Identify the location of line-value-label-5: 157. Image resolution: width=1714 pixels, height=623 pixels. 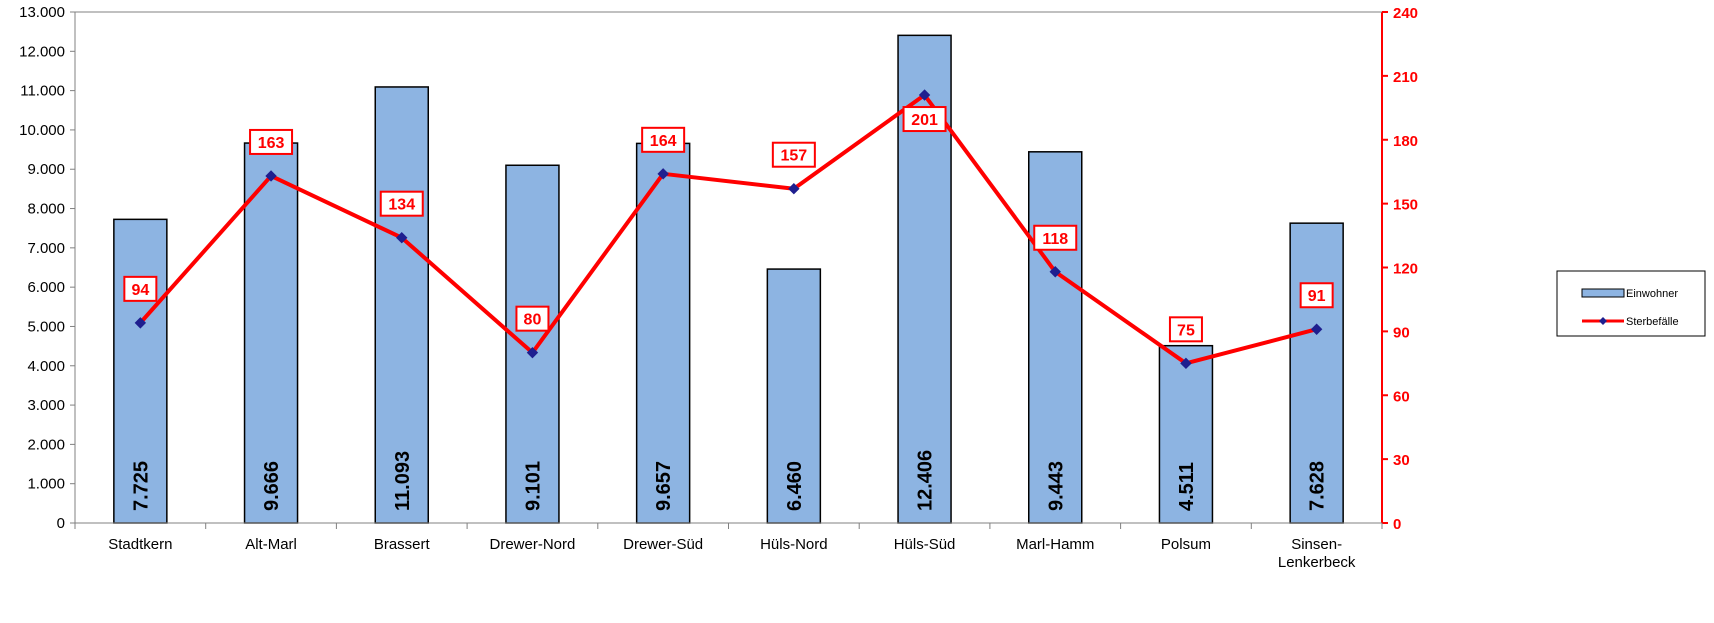
(793, 156).